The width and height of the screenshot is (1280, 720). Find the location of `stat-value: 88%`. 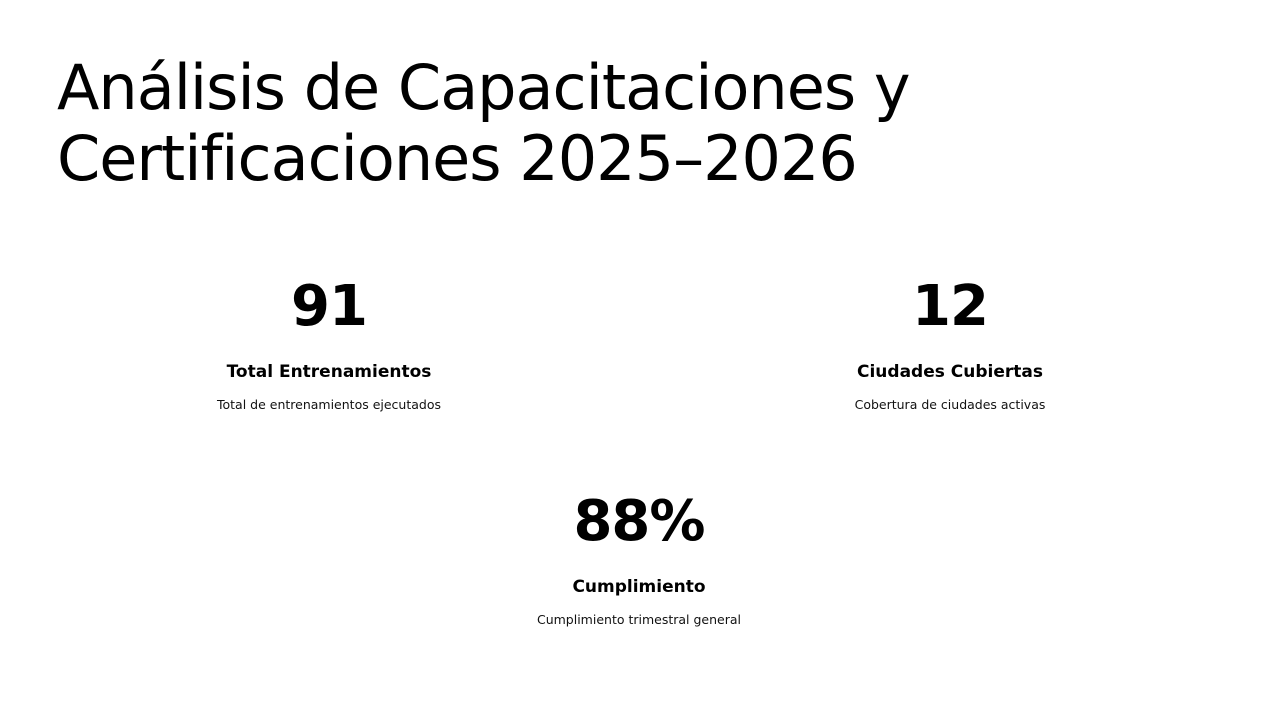

stat-value: 88% is located at coordinates (639, 521).